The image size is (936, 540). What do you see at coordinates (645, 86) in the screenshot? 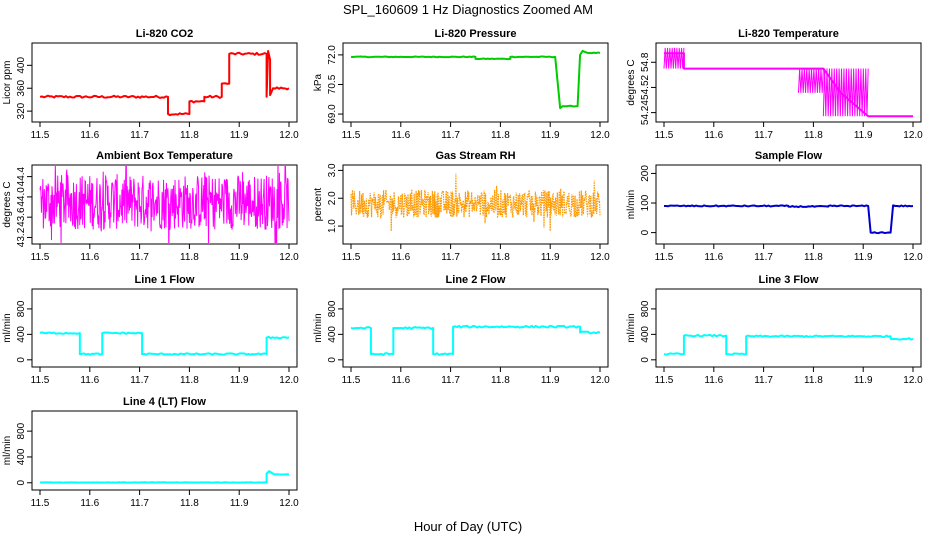
I see `y-tick-label: 54.52` at bounding box center [645, 86].